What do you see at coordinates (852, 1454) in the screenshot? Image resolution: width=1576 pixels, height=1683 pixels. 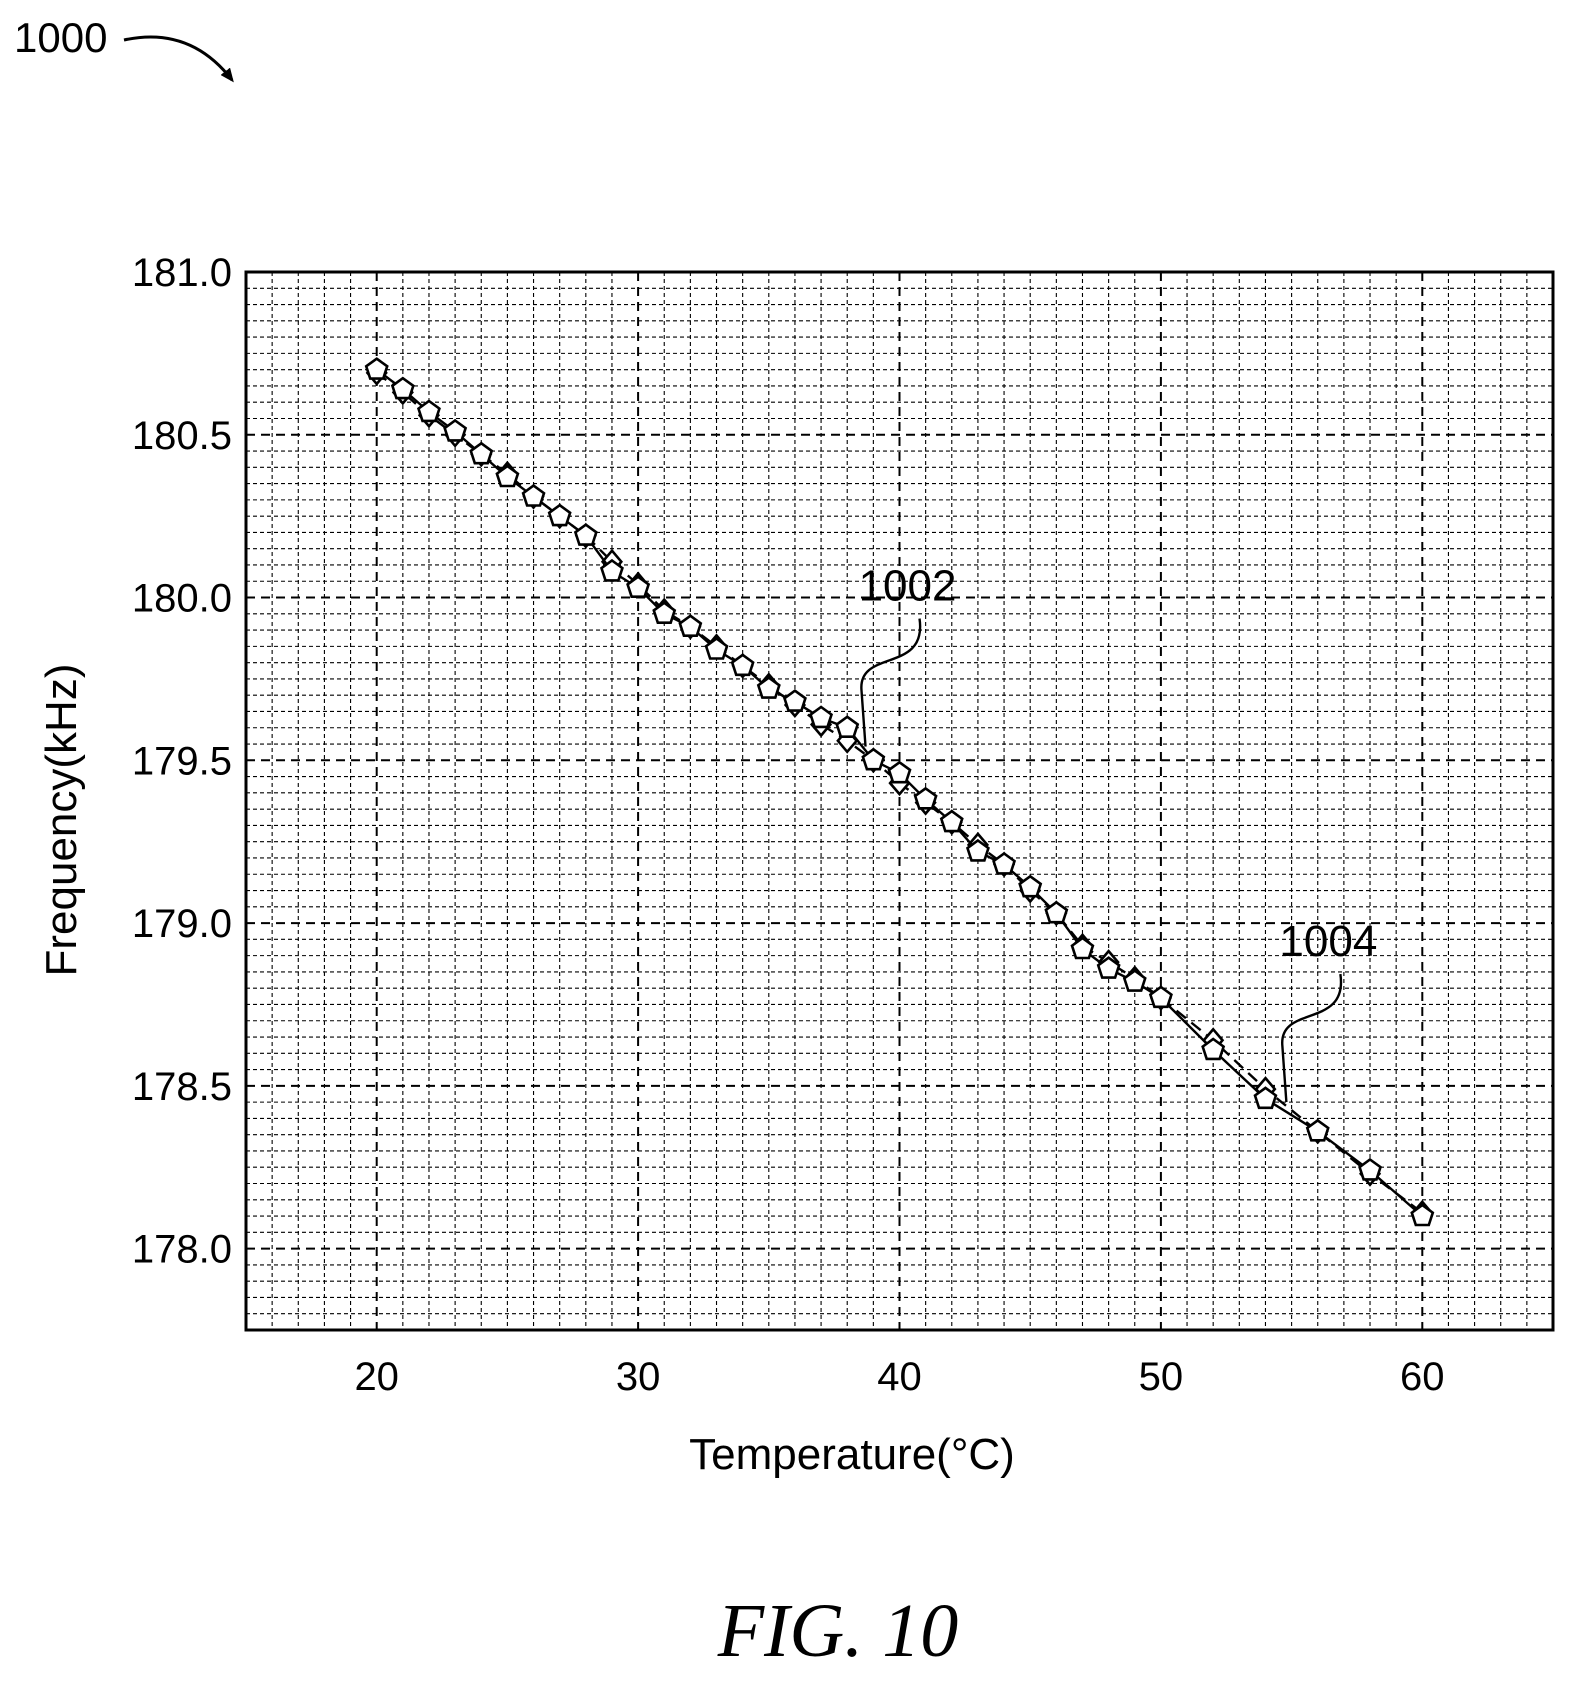 I see `x-axis-title: Temperature(°C)` at bounding box center [852, 1454].